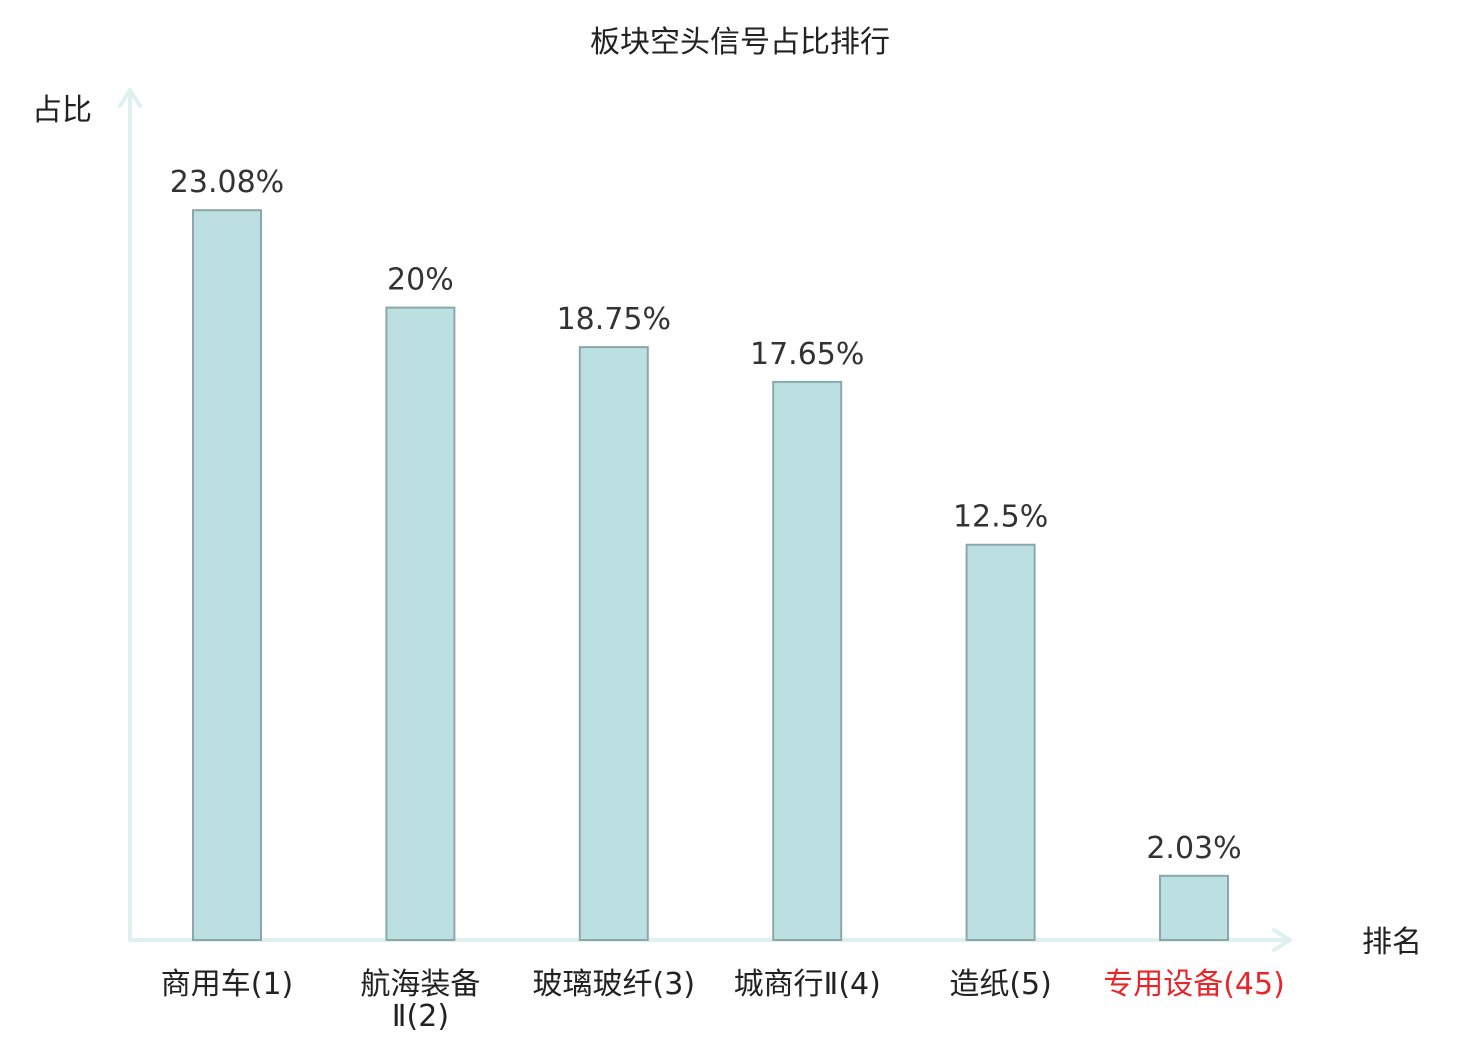  I want to click on x-axis-arrow, so click(1282, 940).